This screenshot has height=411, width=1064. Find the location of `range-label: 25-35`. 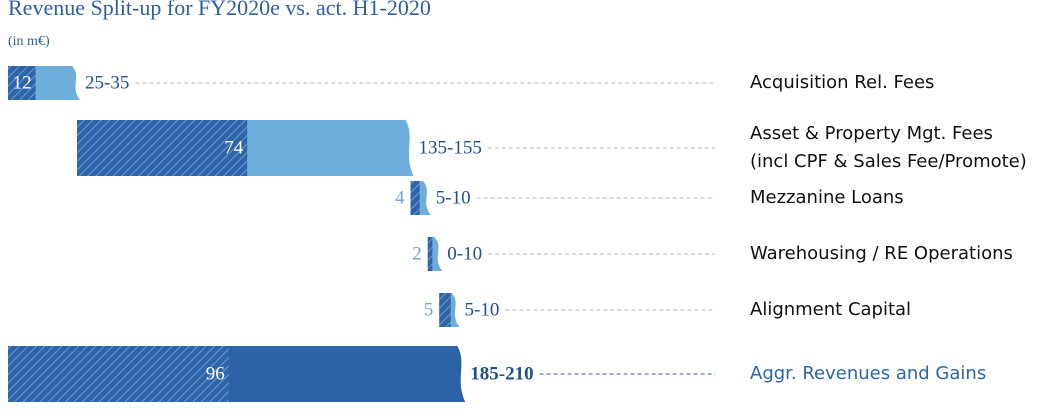

range-label: 25-35 is located at coordinates (107, 82).